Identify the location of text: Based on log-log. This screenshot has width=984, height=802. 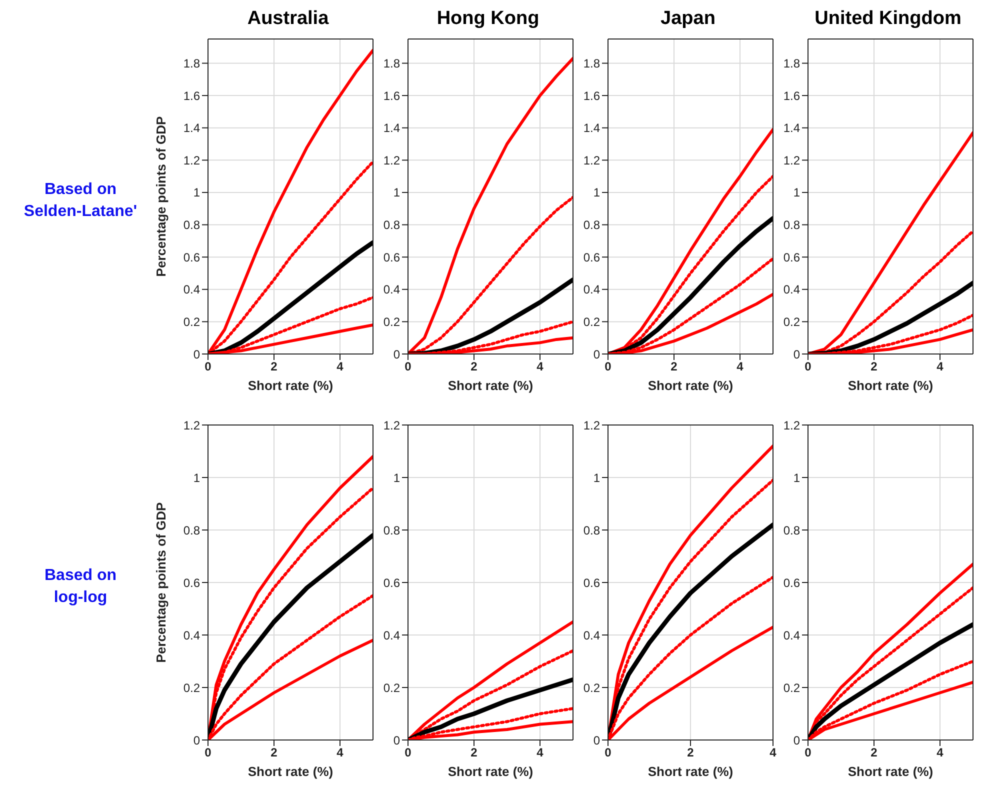
(80, 586).